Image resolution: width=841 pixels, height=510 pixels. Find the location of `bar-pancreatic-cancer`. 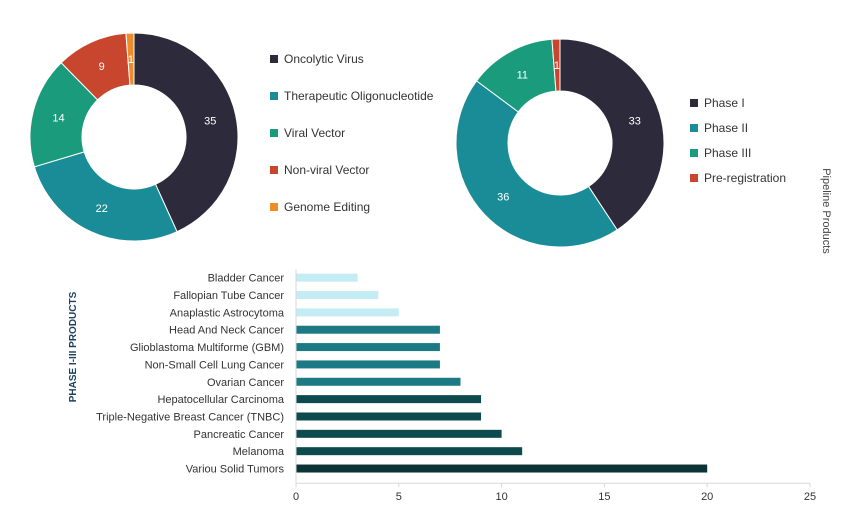

bar-pancreatic-cancer is located at coordinates (399, 433).